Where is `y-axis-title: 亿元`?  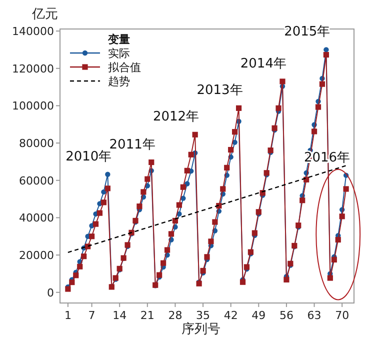 y-axis-title: 亿元 is located at coordinates (44, 14).